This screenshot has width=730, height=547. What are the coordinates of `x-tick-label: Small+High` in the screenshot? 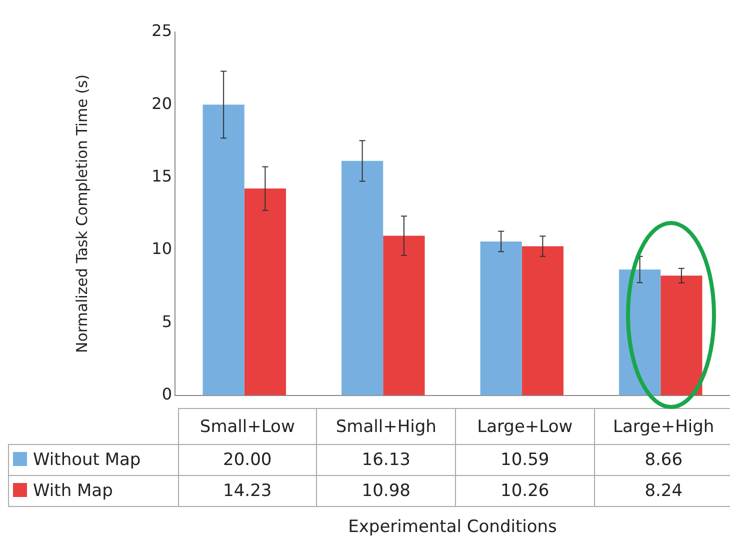 It's located at (386, 426).